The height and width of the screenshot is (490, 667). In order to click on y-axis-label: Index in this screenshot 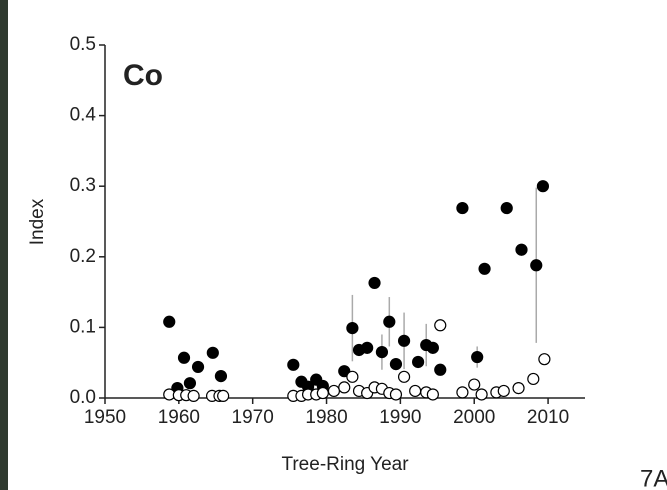, I will do `click(37, 221)`.